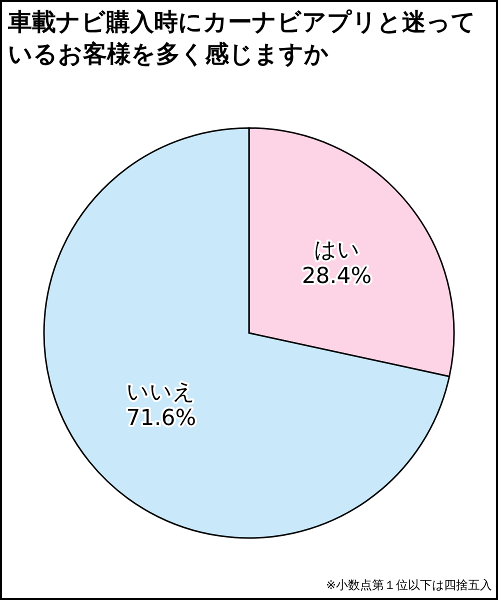 Image resolution: width=498 pixels, height=600 pixels. Describe the element at coordinates (409, 585) in the screenshot. I see `text: ※小数点第１位以下は四捨五入` at that location.